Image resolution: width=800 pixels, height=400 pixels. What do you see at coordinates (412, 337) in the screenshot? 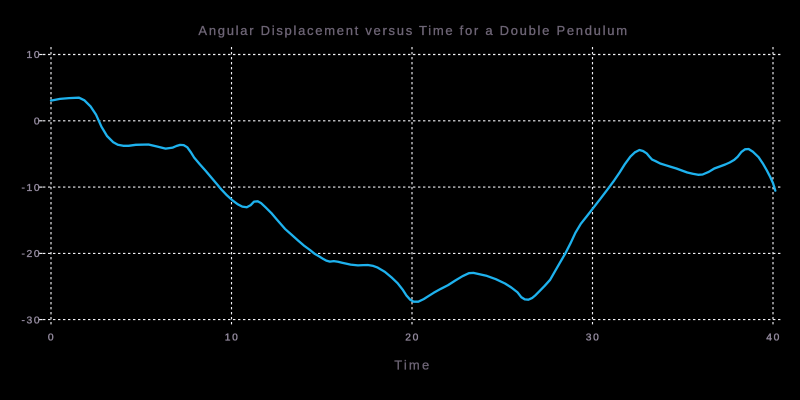
I see `svg-text: 20` at bounding box center [412, 337].